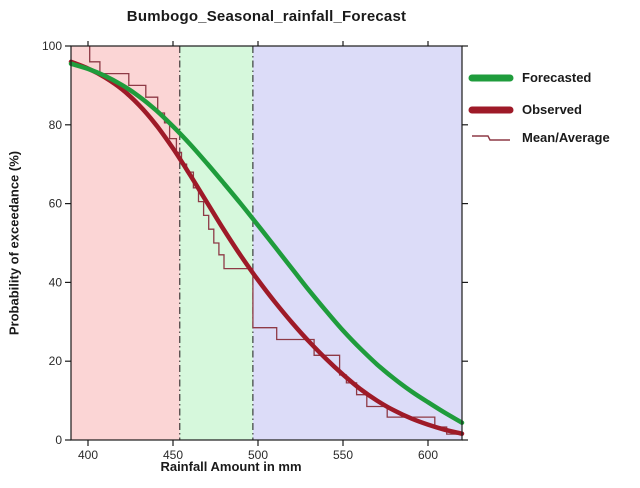  I want to click on observed-line-icon, so click(491, 109).